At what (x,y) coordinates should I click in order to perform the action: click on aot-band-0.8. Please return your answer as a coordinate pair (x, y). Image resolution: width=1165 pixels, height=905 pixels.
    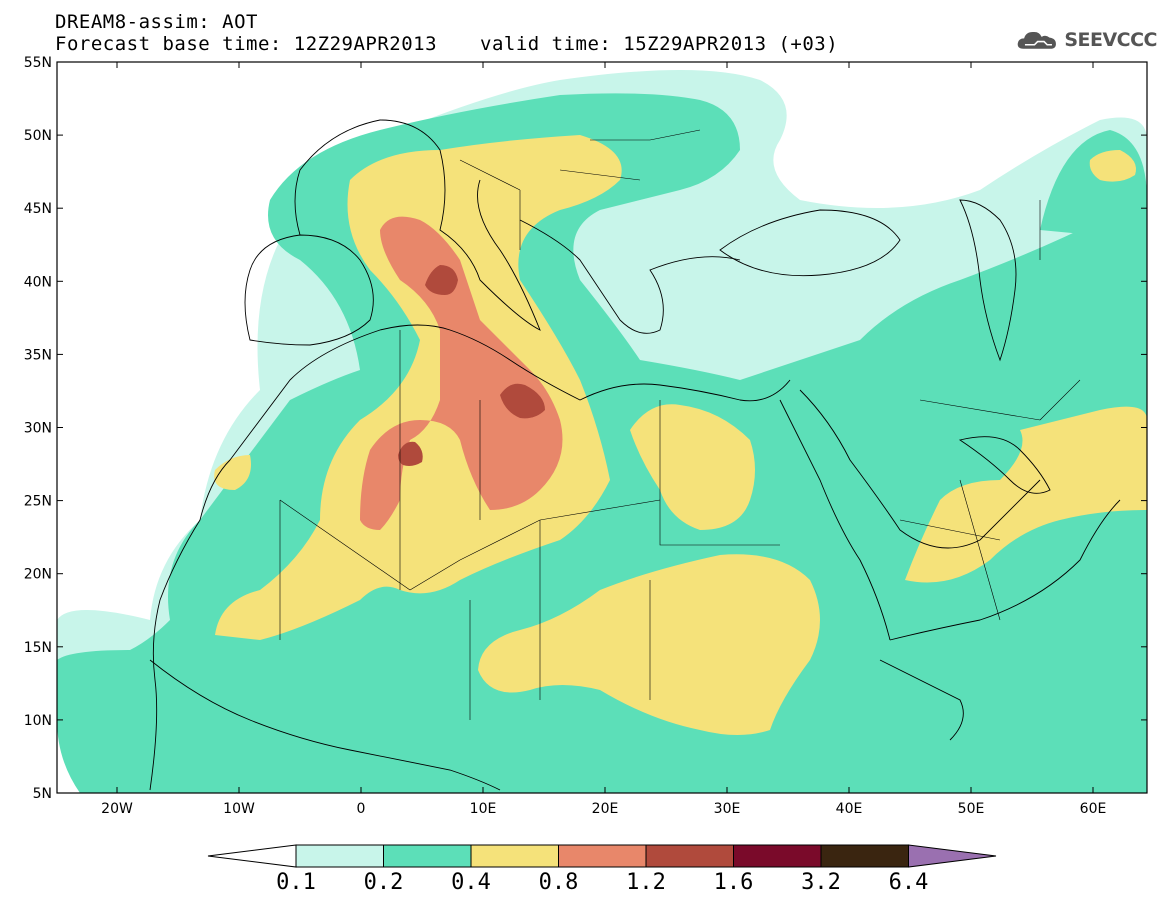
    Looking at the image, I should click on (461, 373).